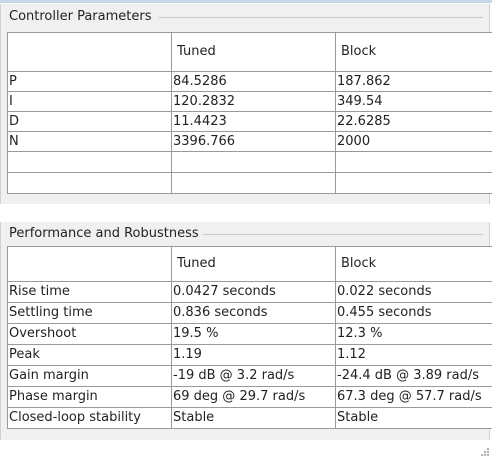  I want to click on tuned-value: 0.836 seconds, so click(253, 313).